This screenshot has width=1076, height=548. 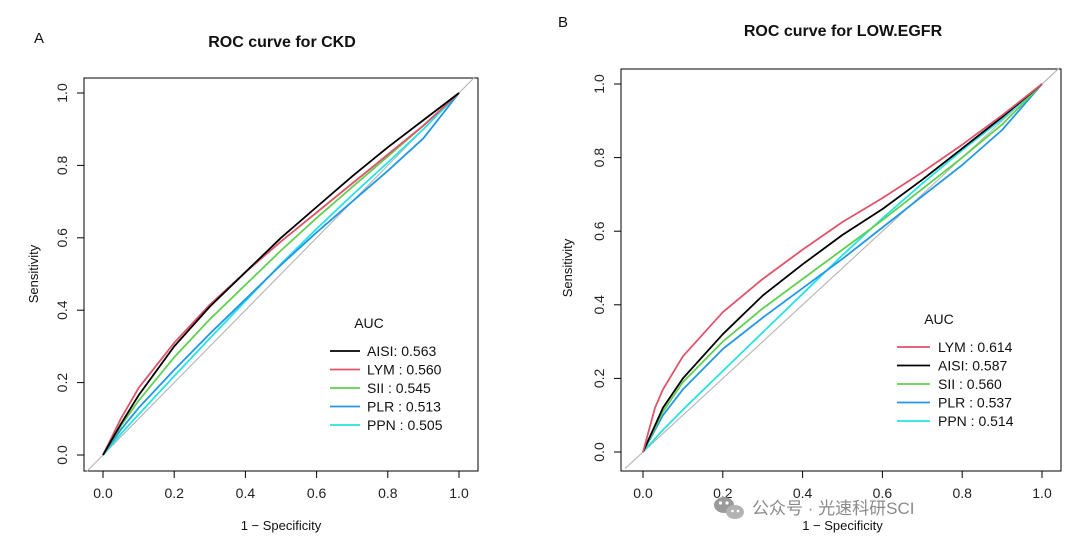 I want to click on x-axis-b: 0.0 0.2 0.4 0.6 0.8 1.0, so click(x=842, y=486).